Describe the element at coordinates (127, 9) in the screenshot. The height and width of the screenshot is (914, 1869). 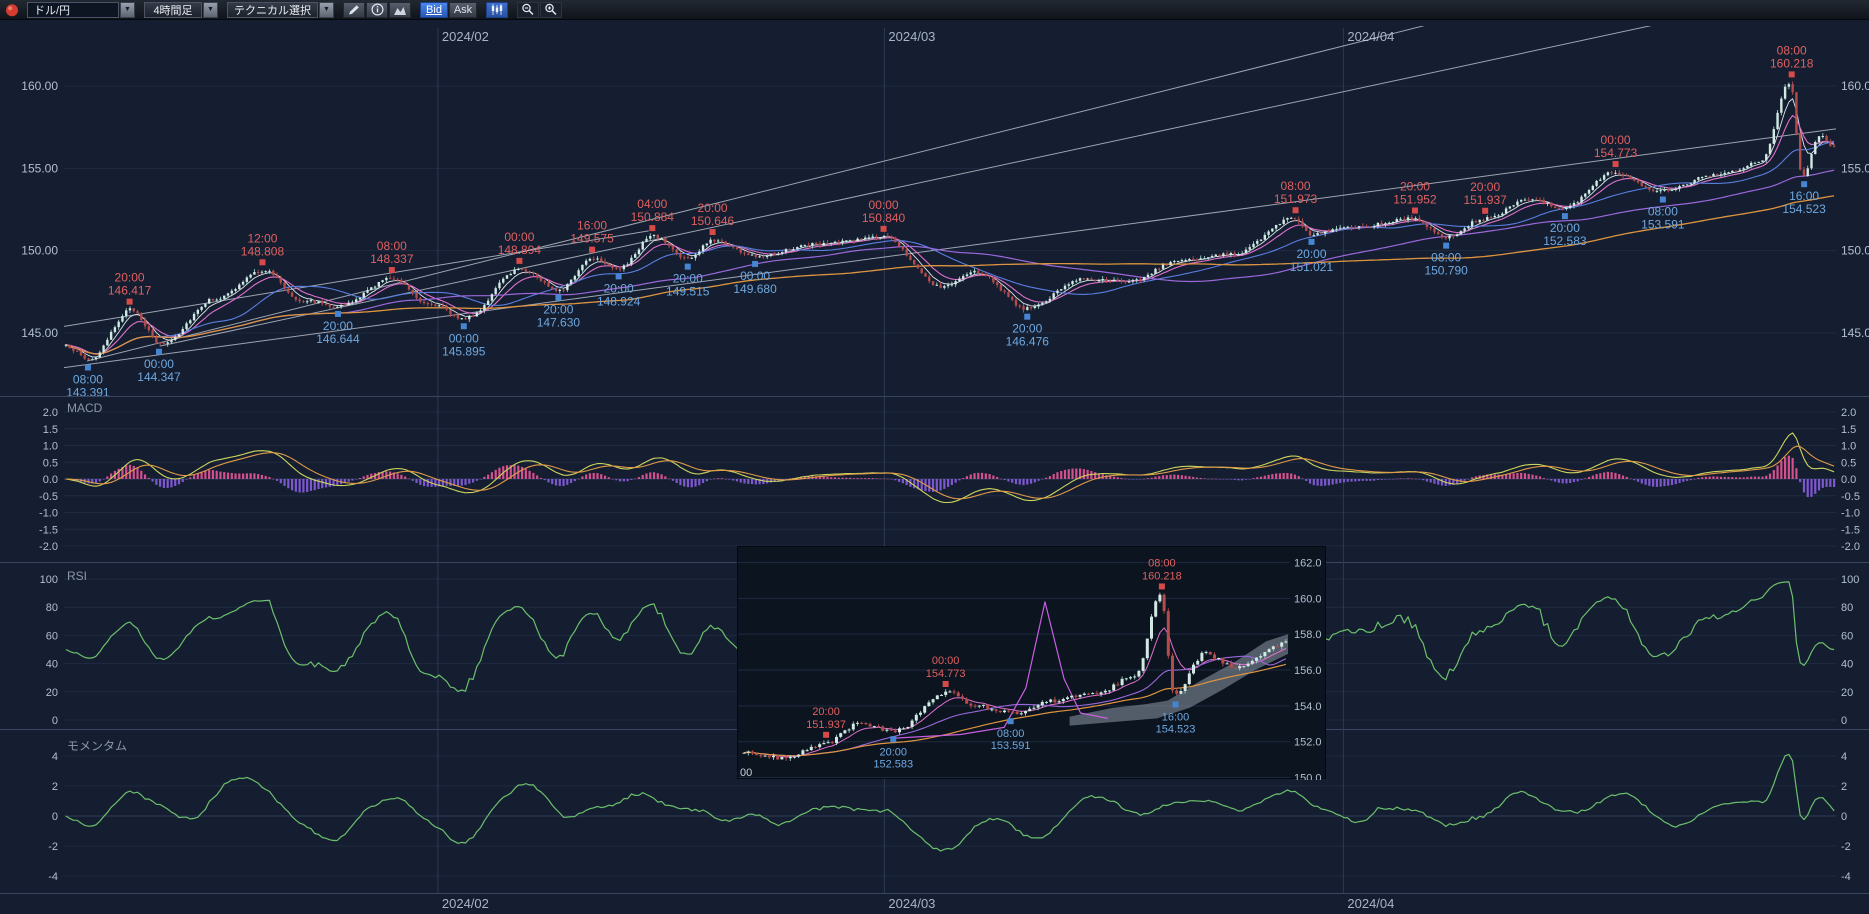
I see `currency-pair-dropdown-arrow: ▼` at that location.